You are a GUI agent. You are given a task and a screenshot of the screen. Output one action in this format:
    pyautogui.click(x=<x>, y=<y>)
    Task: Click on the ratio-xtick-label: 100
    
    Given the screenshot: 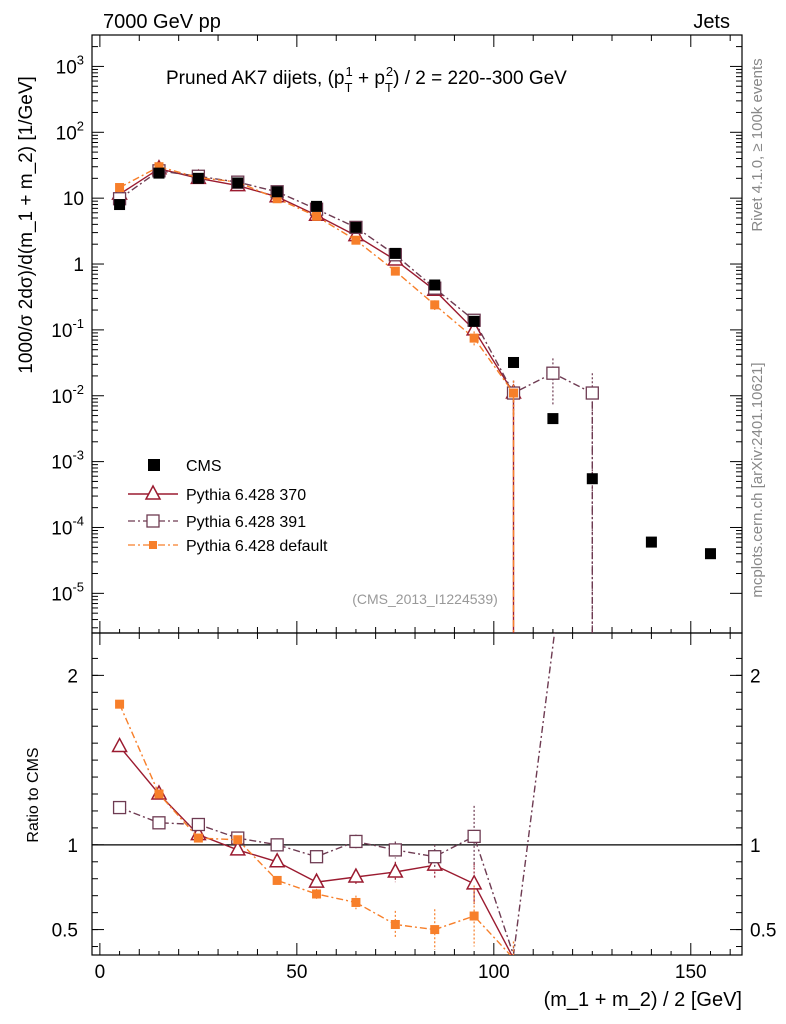 What is the action you would take?
    pyautogui.click(x=494, y=972)
    